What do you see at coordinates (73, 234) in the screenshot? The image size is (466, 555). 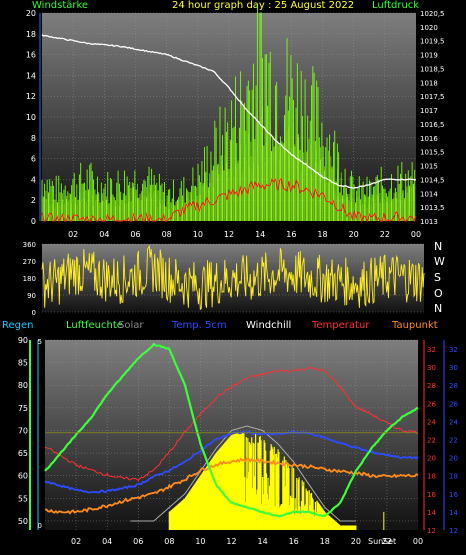 I see `wind-x-tick-label: 02` at bounding box center [73, 234].